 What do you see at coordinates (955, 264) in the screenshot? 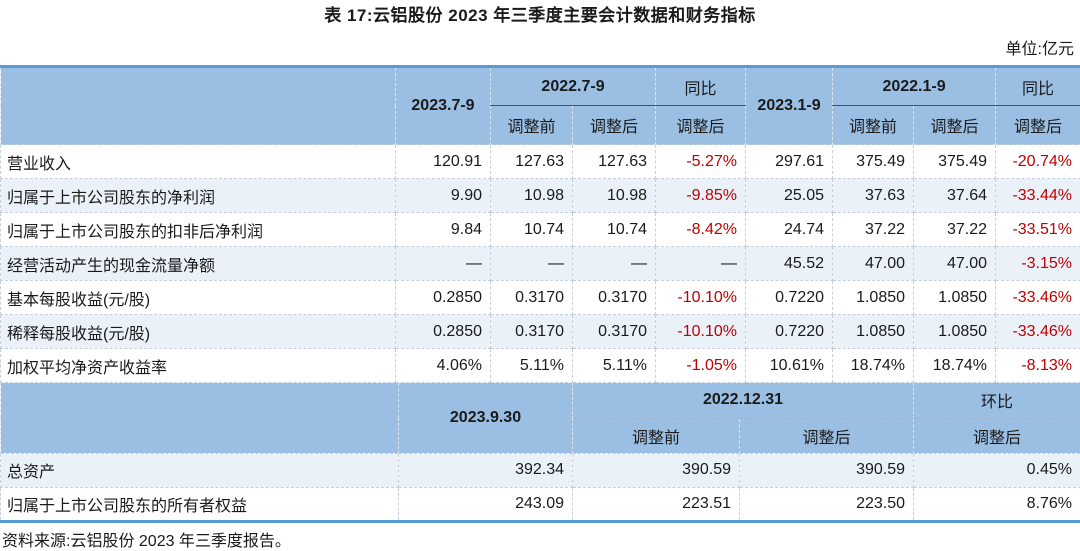
I see `value-cell: 47.00` at bounding box center [955, 264].